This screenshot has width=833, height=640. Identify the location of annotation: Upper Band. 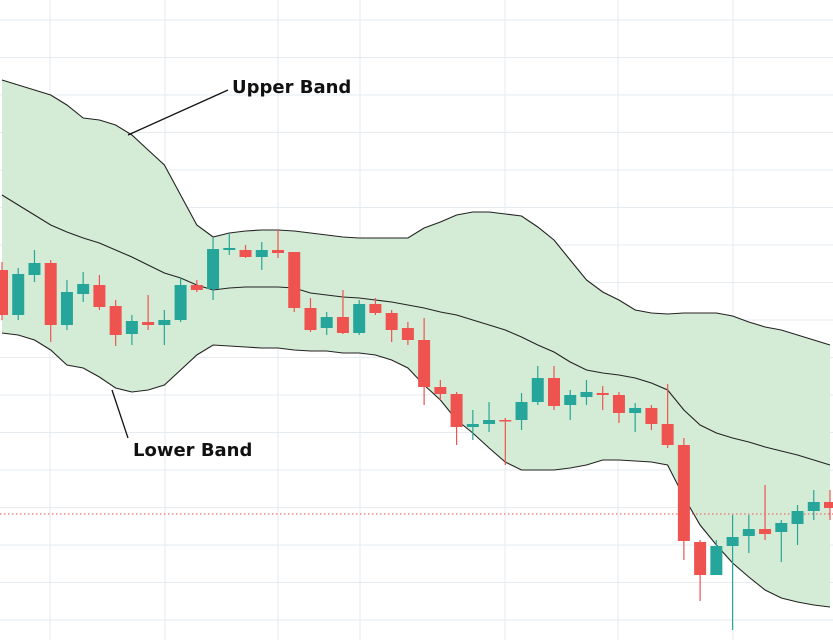
(291, 87).